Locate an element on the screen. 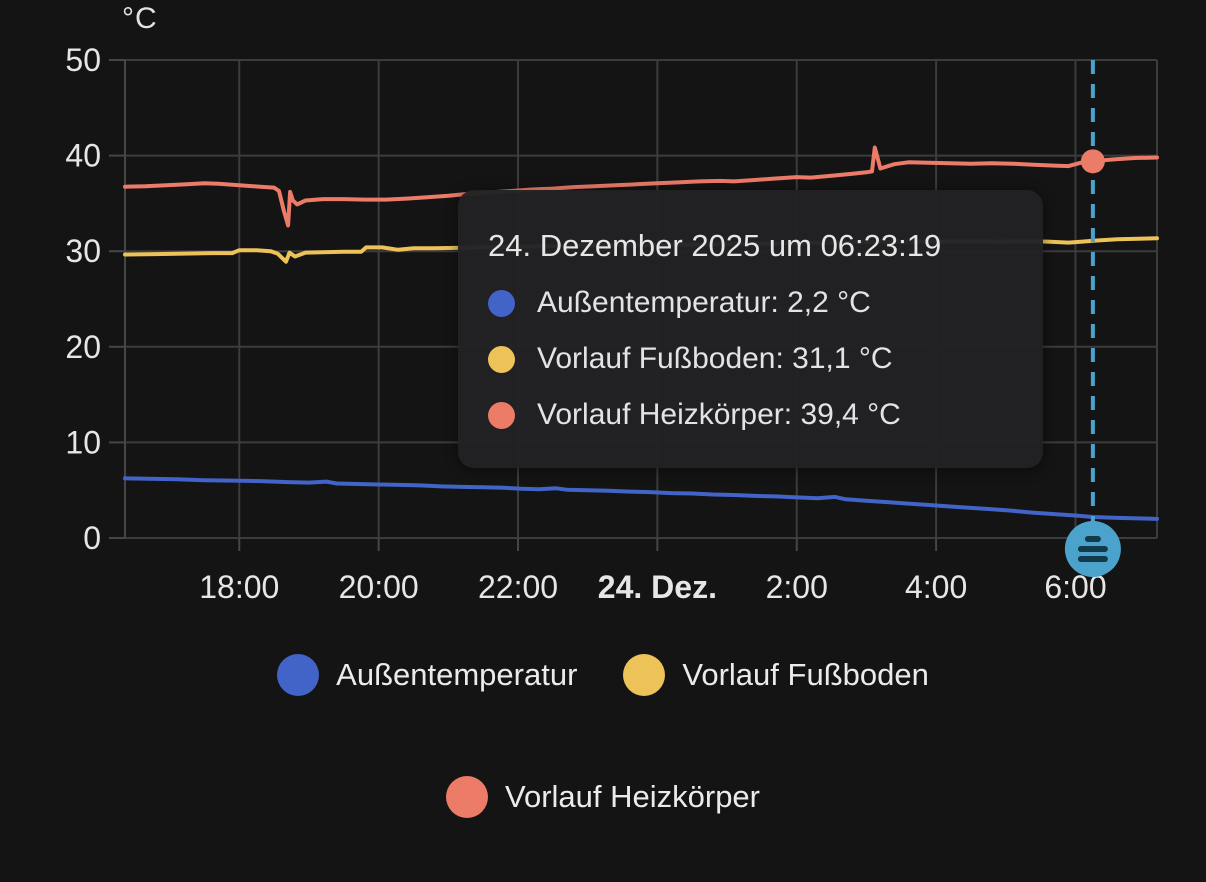 This screenshot has height=882, width=1206. series-dot-vorlauf-fussboden is located at coordinates (501, 359).